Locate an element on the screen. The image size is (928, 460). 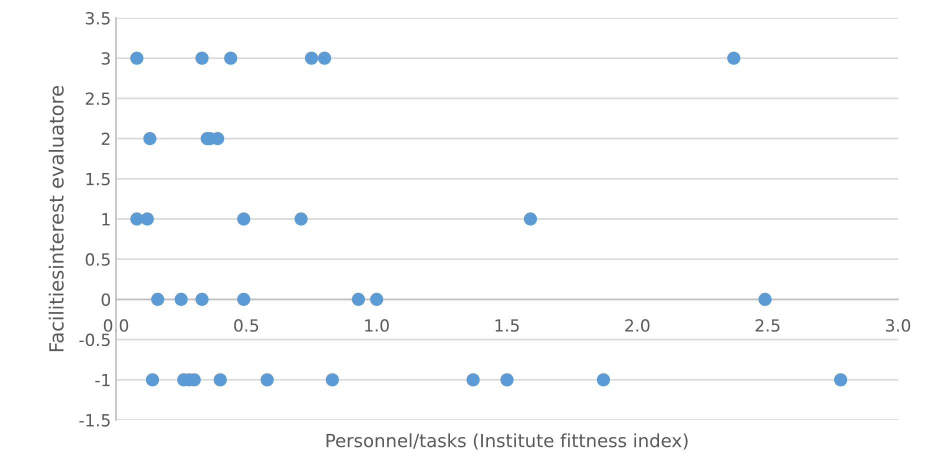
y-tick-label: 0.5 is located at coordinates (98, 259).